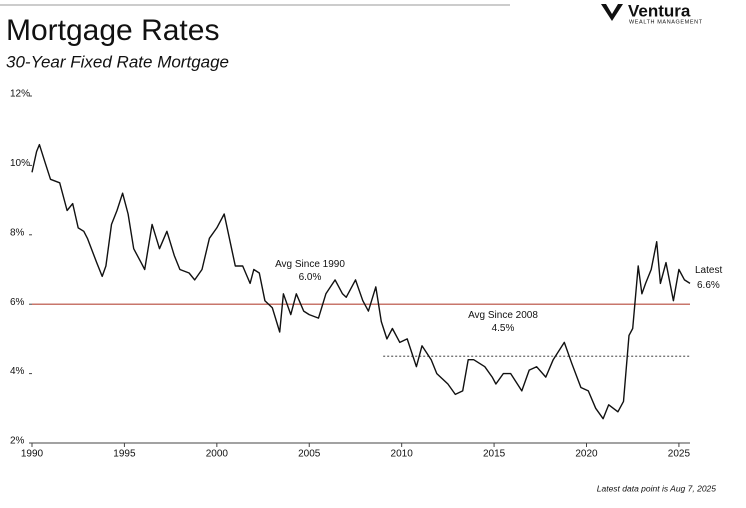  I want to click on x-tick-label: 2000, so click(217, 454).